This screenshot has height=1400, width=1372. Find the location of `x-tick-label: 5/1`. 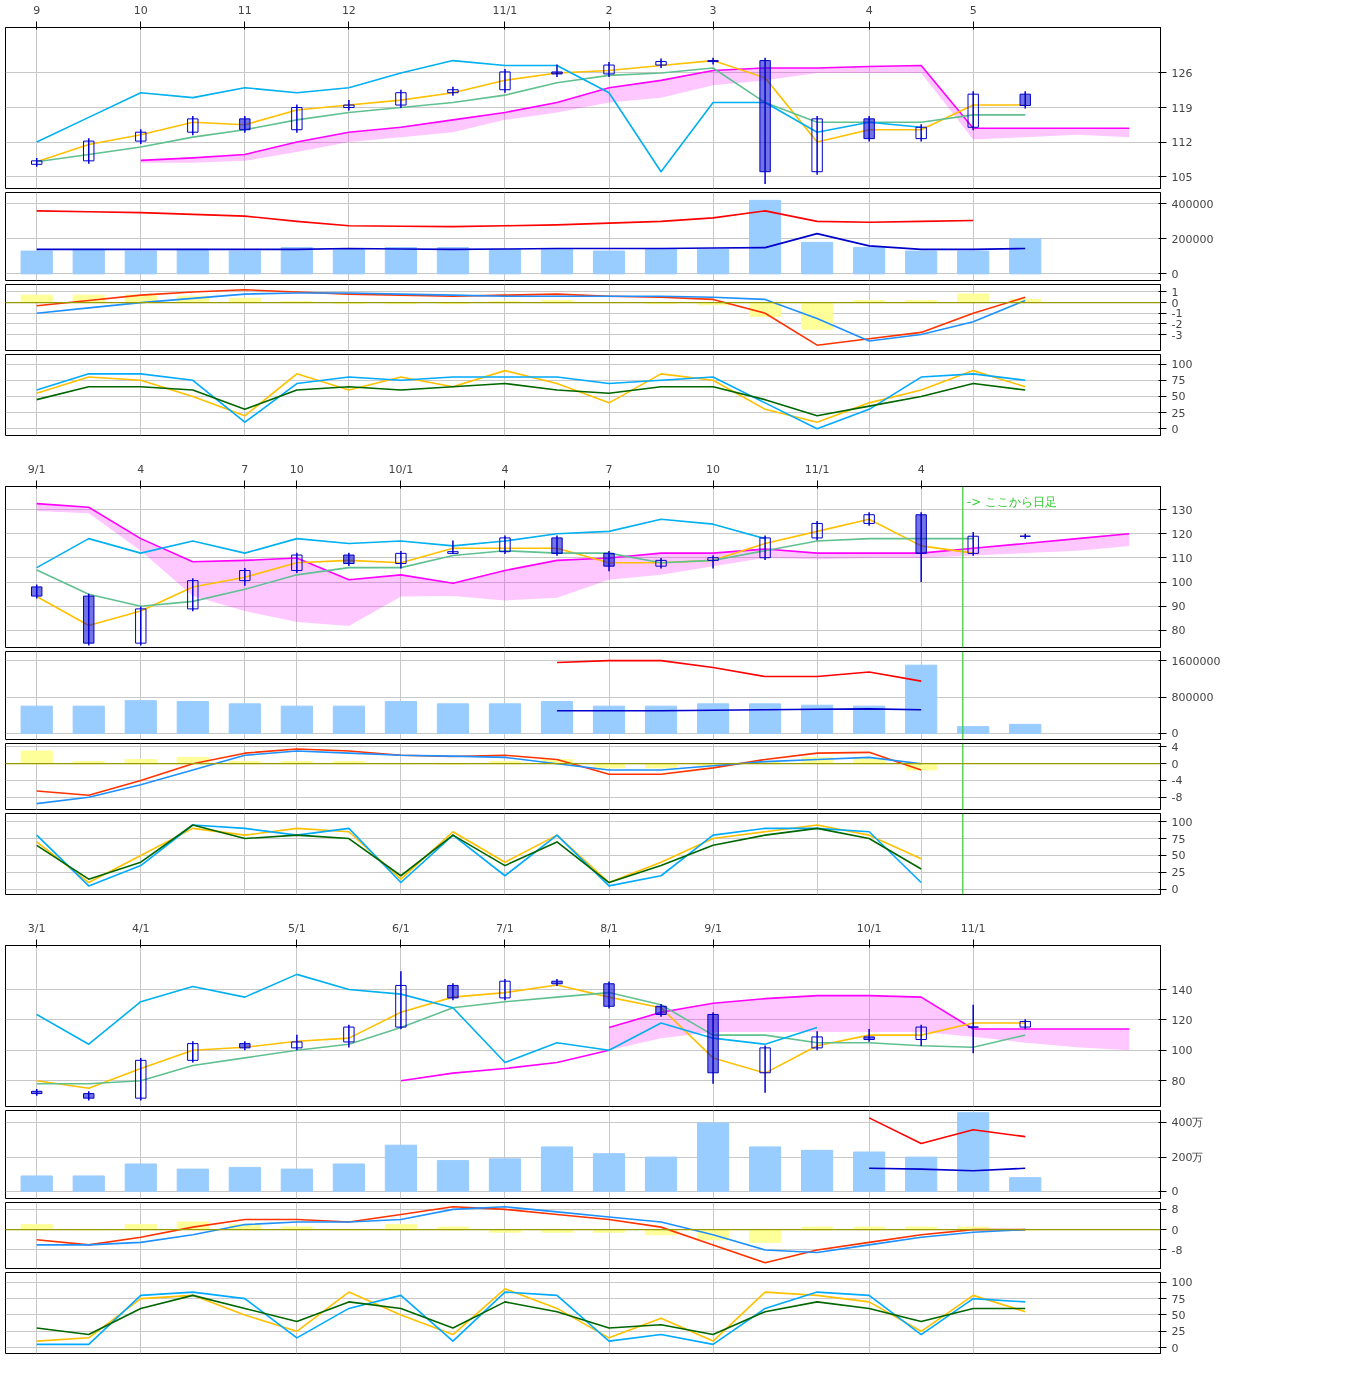

x-tick-label: 5/1 is located at coordinates (297, 928).